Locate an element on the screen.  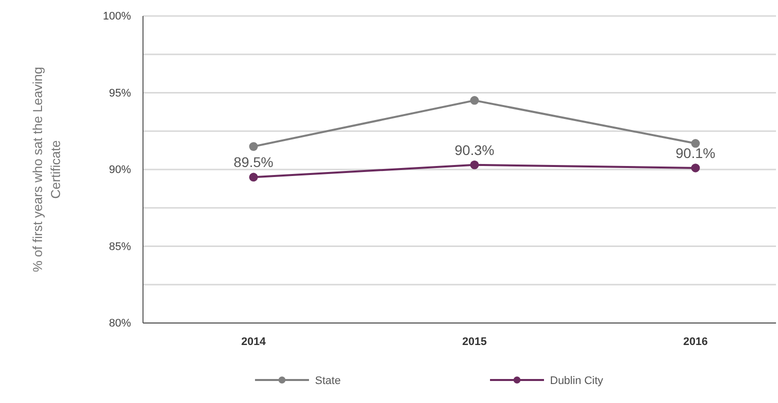
y-tick-label: 85% is located at coordinates (120, 246).